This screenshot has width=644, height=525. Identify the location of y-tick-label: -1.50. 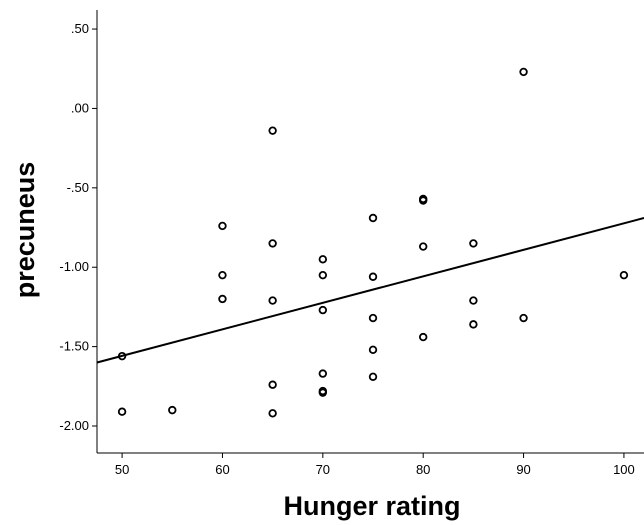
(74, 346).